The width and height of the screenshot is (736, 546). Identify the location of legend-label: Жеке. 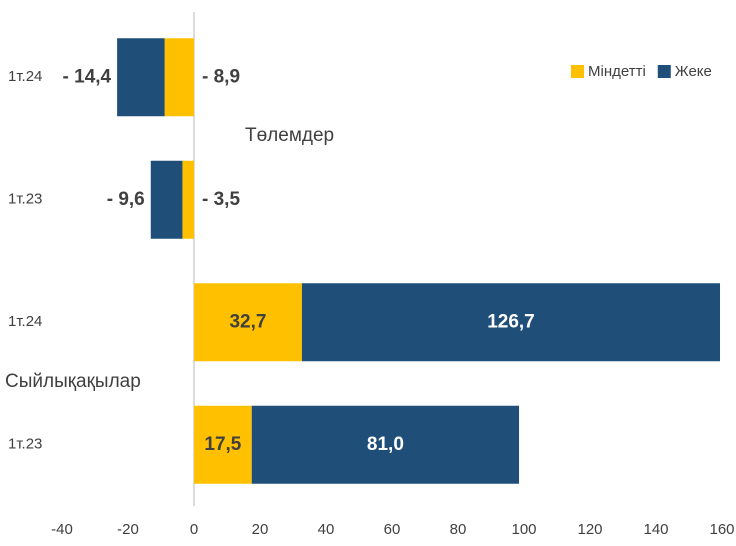
(693, 71).